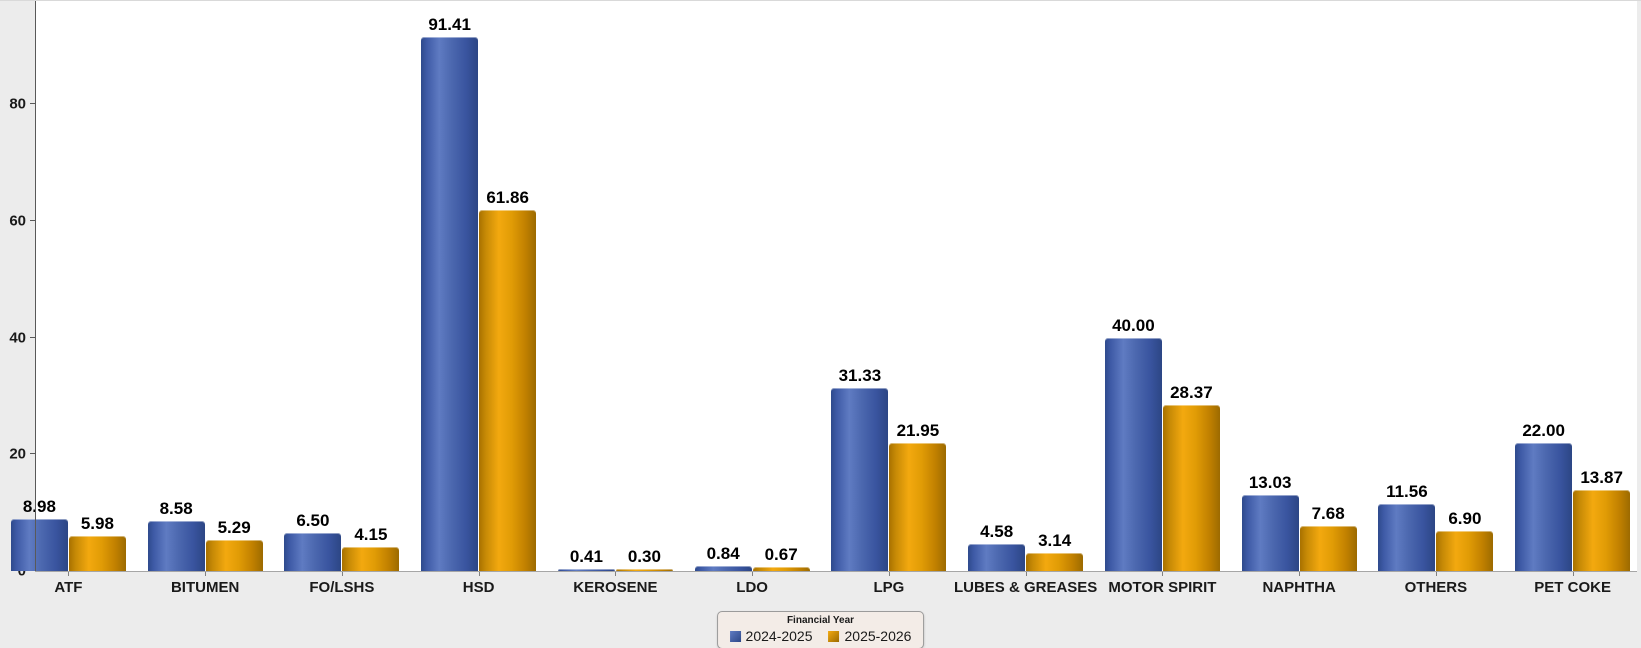 The height and width of the screenshot is (648, 1641). Describe the element at coordinates (1162, 298) in the screenshot. I see `category-group-motor-spirit: 40.00 28.37 MOTOR SPIRIT` at that location.